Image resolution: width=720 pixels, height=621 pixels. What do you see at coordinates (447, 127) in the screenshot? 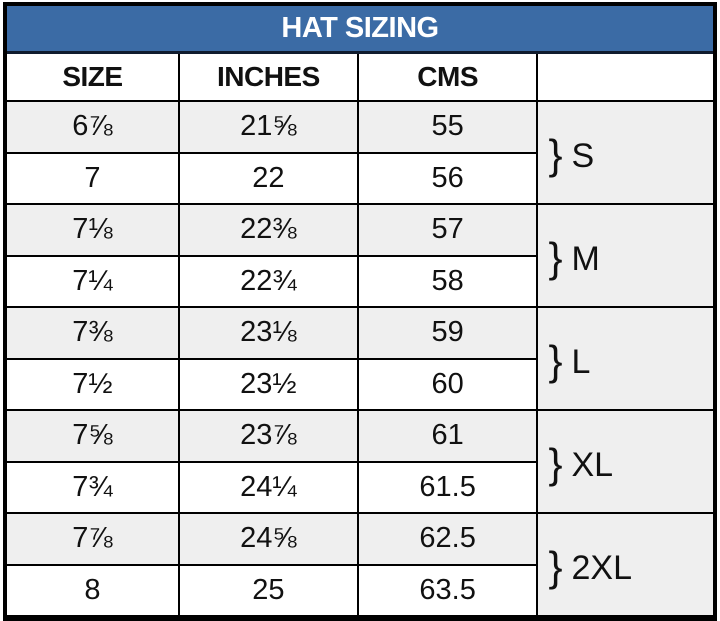
I see `cell-cms: 55` at bounding box center [447, 127].